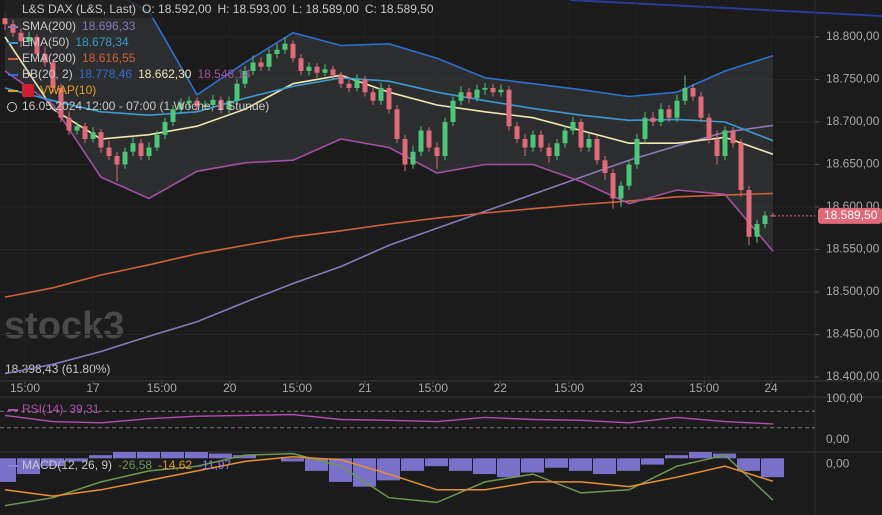 The width and height of the screenshot is (882, 515). What do you see at coordinates (106, 74) in the screenshot?
I see `legend-text: 18.778,46` at bounding box center [106, 74].